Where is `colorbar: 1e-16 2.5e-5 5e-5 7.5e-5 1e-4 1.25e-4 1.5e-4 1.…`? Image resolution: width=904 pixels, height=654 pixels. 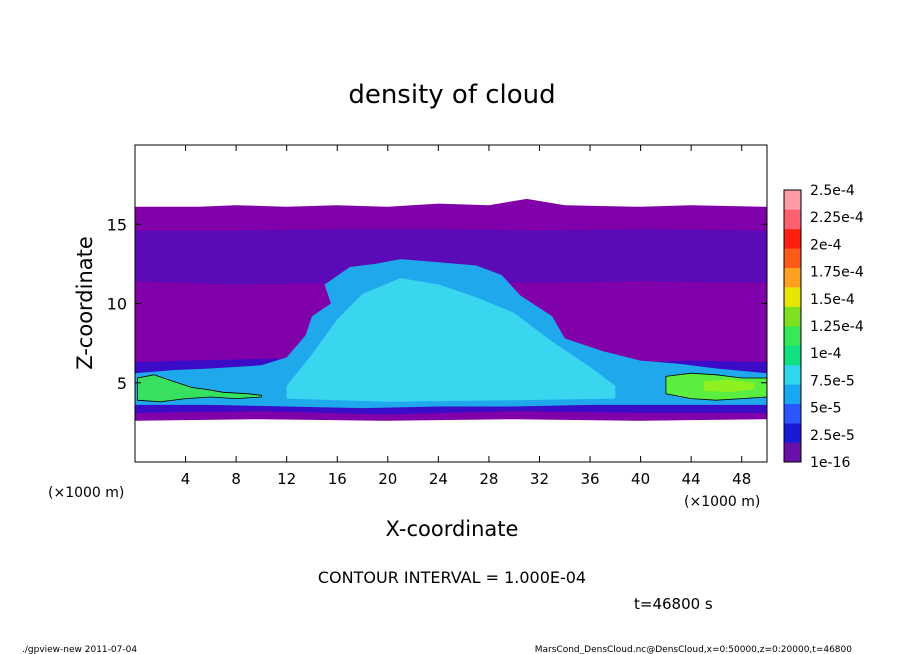
colorbar: 1e-16 2.5e-5 5e-5 7.5e-5 1e-4 1.25e-4 1.5e-4 1.… is located at coordinates (823, 327).